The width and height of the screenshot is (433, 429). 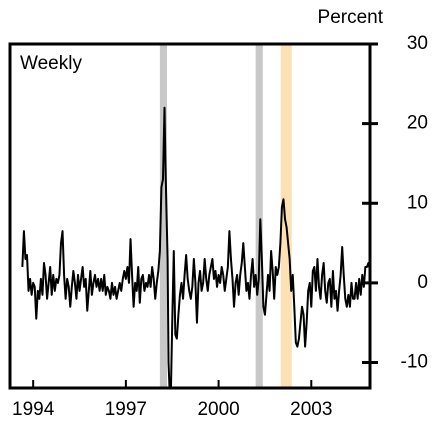 I want to click on y-tick-label: 0, so click(x=422, y=282).